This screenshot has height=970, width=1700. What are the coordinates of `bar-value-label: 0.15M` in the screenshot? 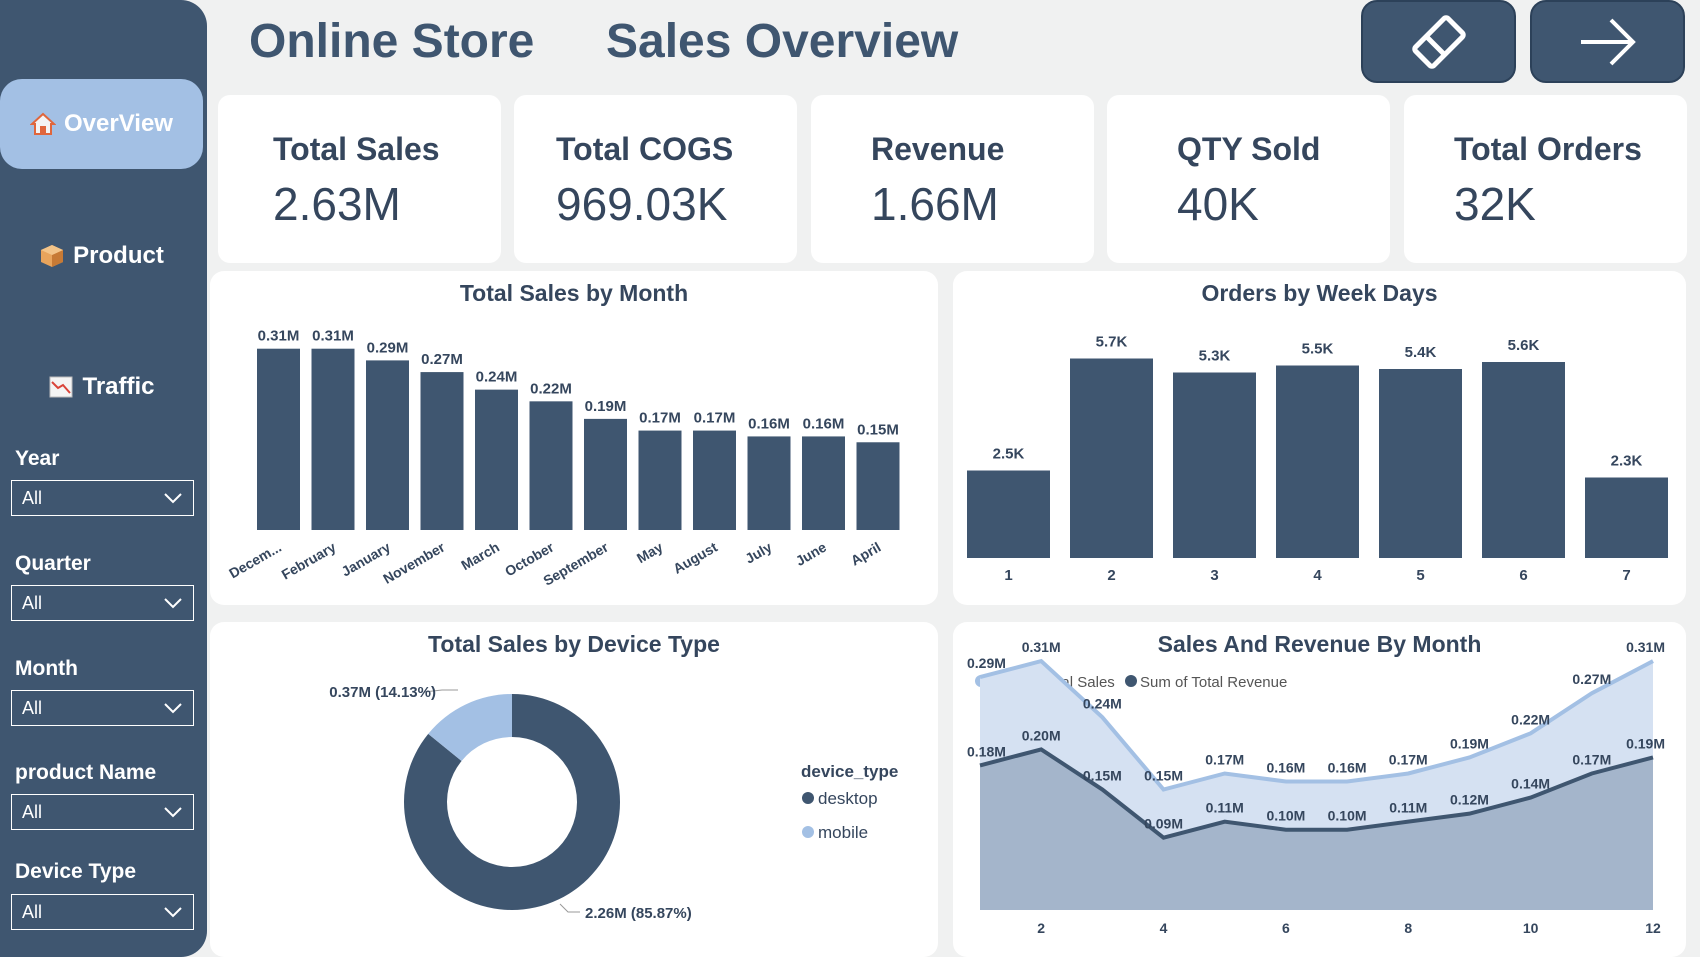 It's located at (878, 429).